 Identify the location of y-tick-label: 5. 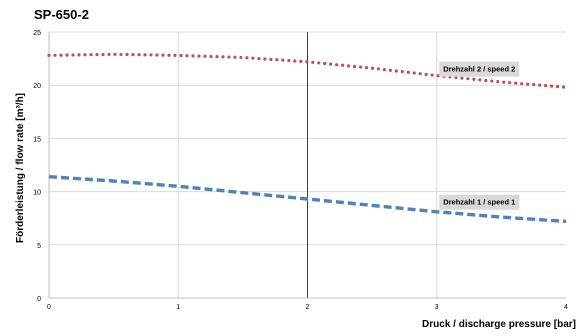
(39, 246).